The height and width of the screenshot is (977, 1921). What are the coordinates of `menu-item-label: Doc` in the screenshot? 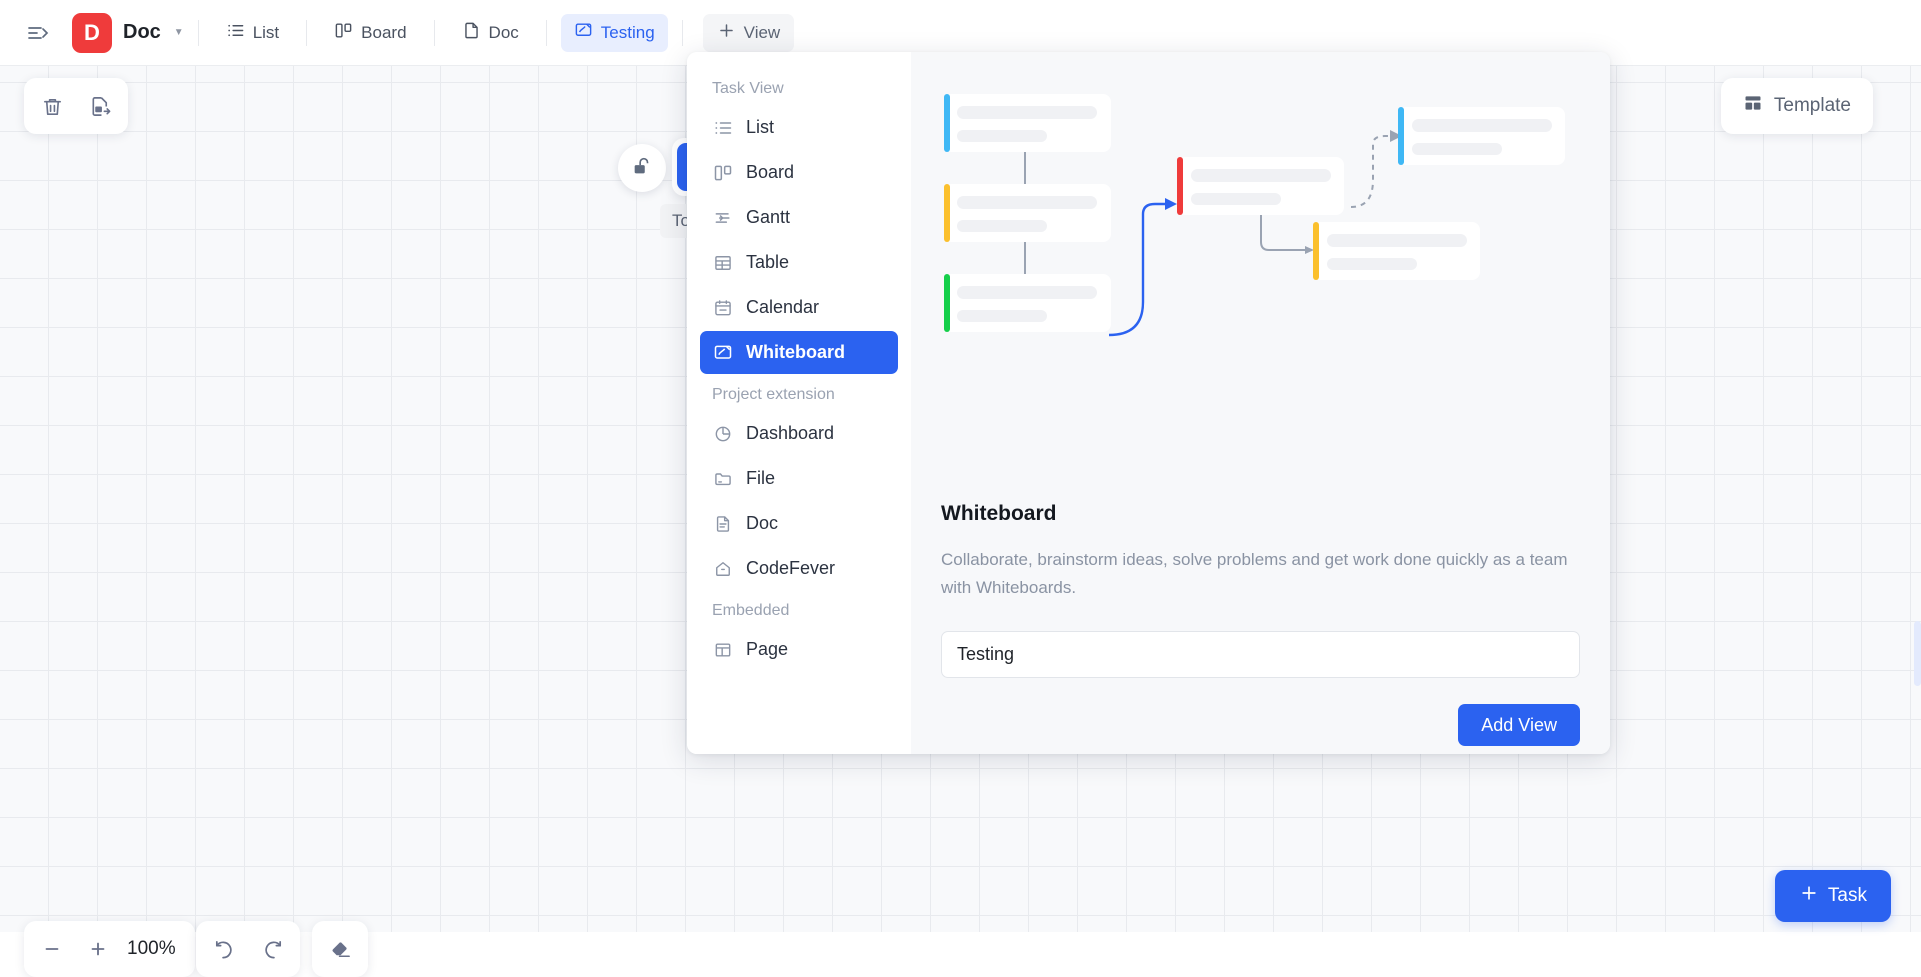 It's located at (762, 523).